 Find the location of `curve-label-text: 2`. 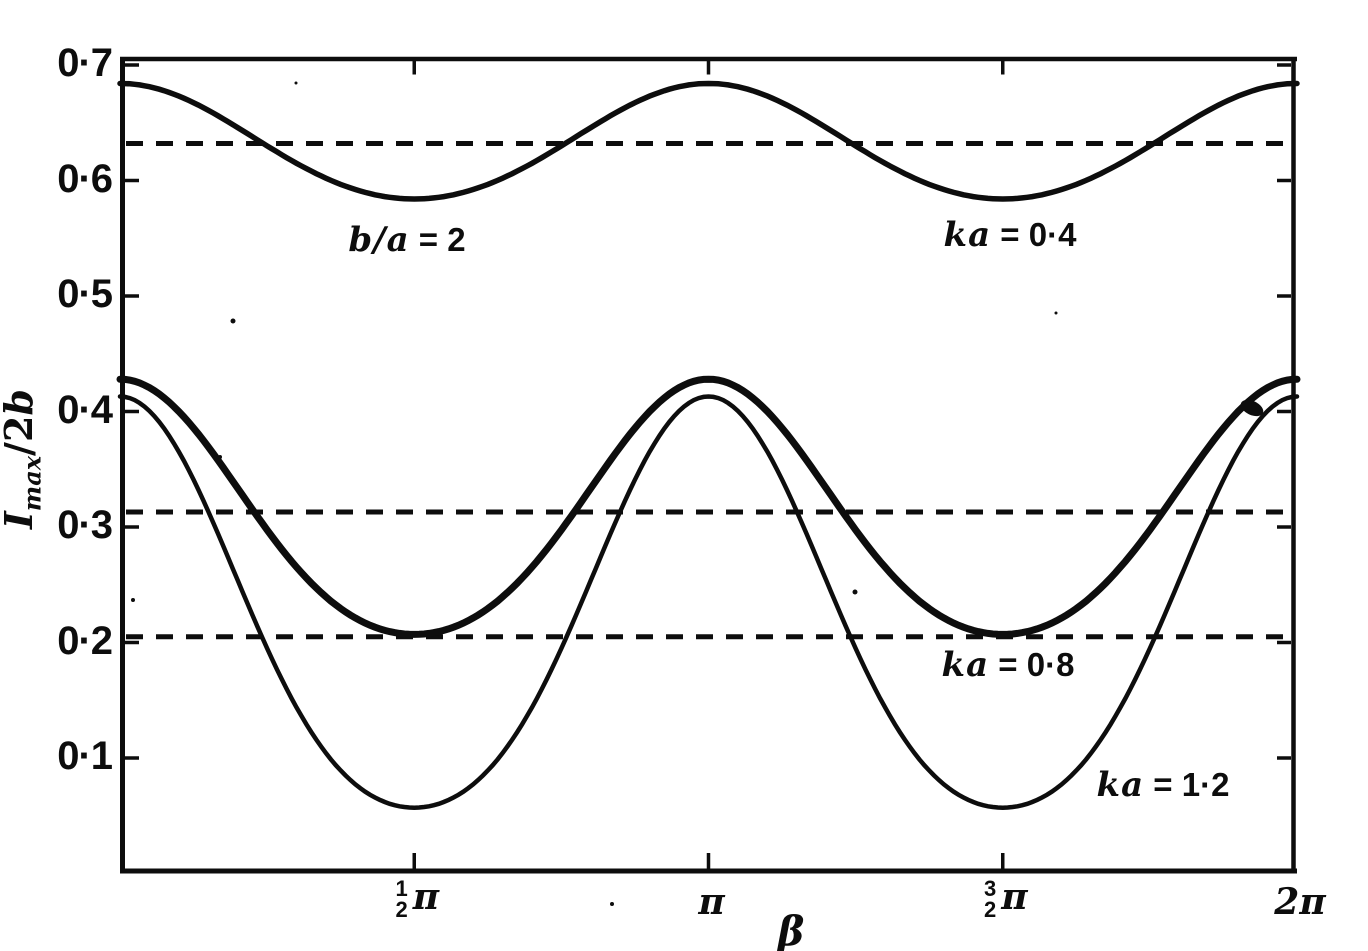

curve-label-text: 2 is located at coordinates (456, 239).